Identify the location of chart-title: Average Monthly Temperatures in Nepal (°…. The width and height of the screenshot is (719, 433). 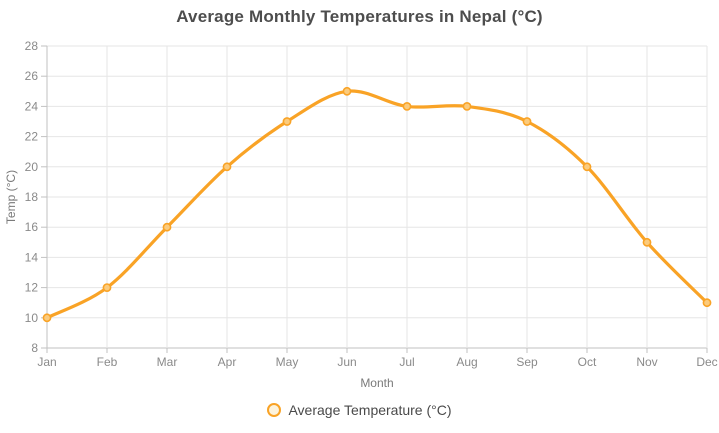
(359, 16).